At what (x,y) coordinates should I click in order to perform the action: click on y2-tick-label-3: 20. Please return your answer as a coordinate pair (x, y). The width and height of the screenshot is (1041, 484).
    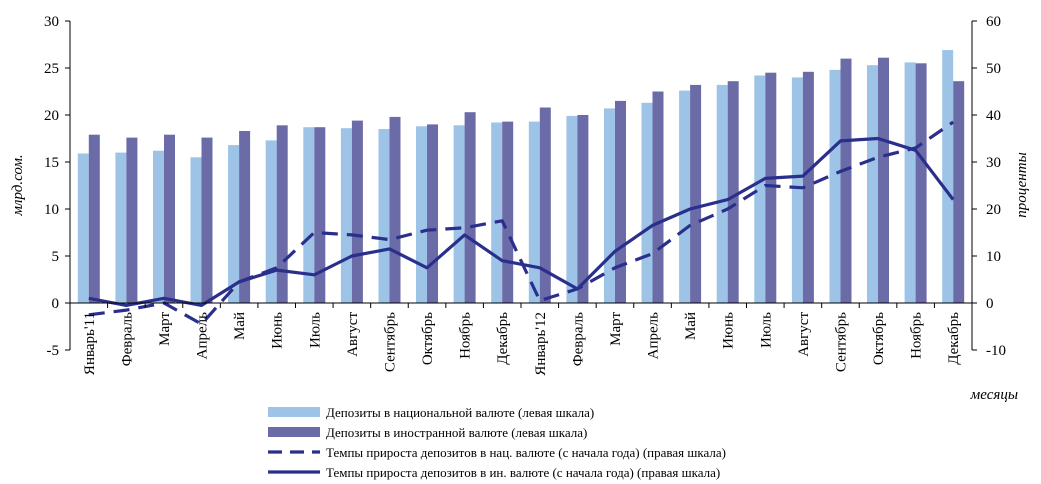
    Looking at the image, I should click on (993, 210).